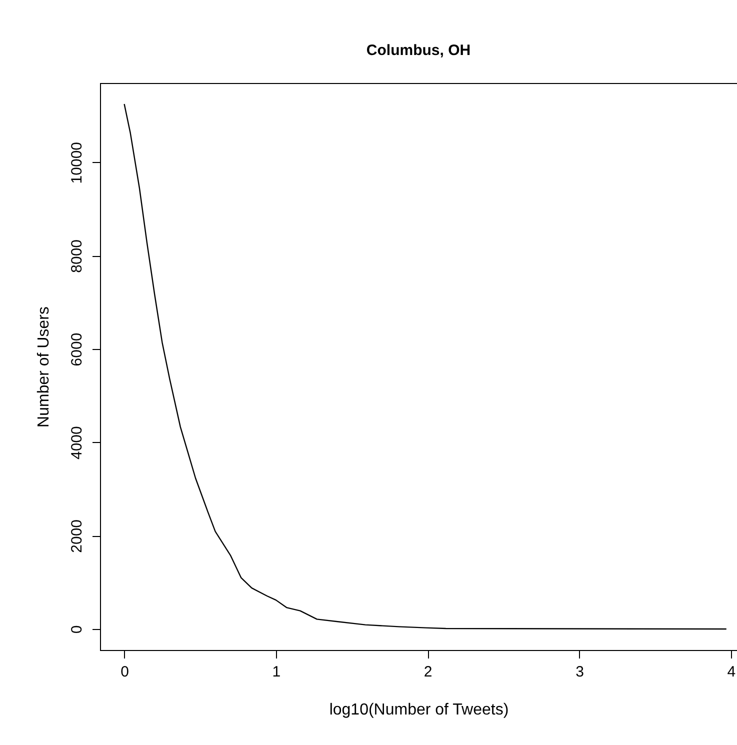 The image size is (737, 745). Describe the element at coordinates (44, 367) in the screenshot. I see `y-axis-title: Number of Users` at that location.